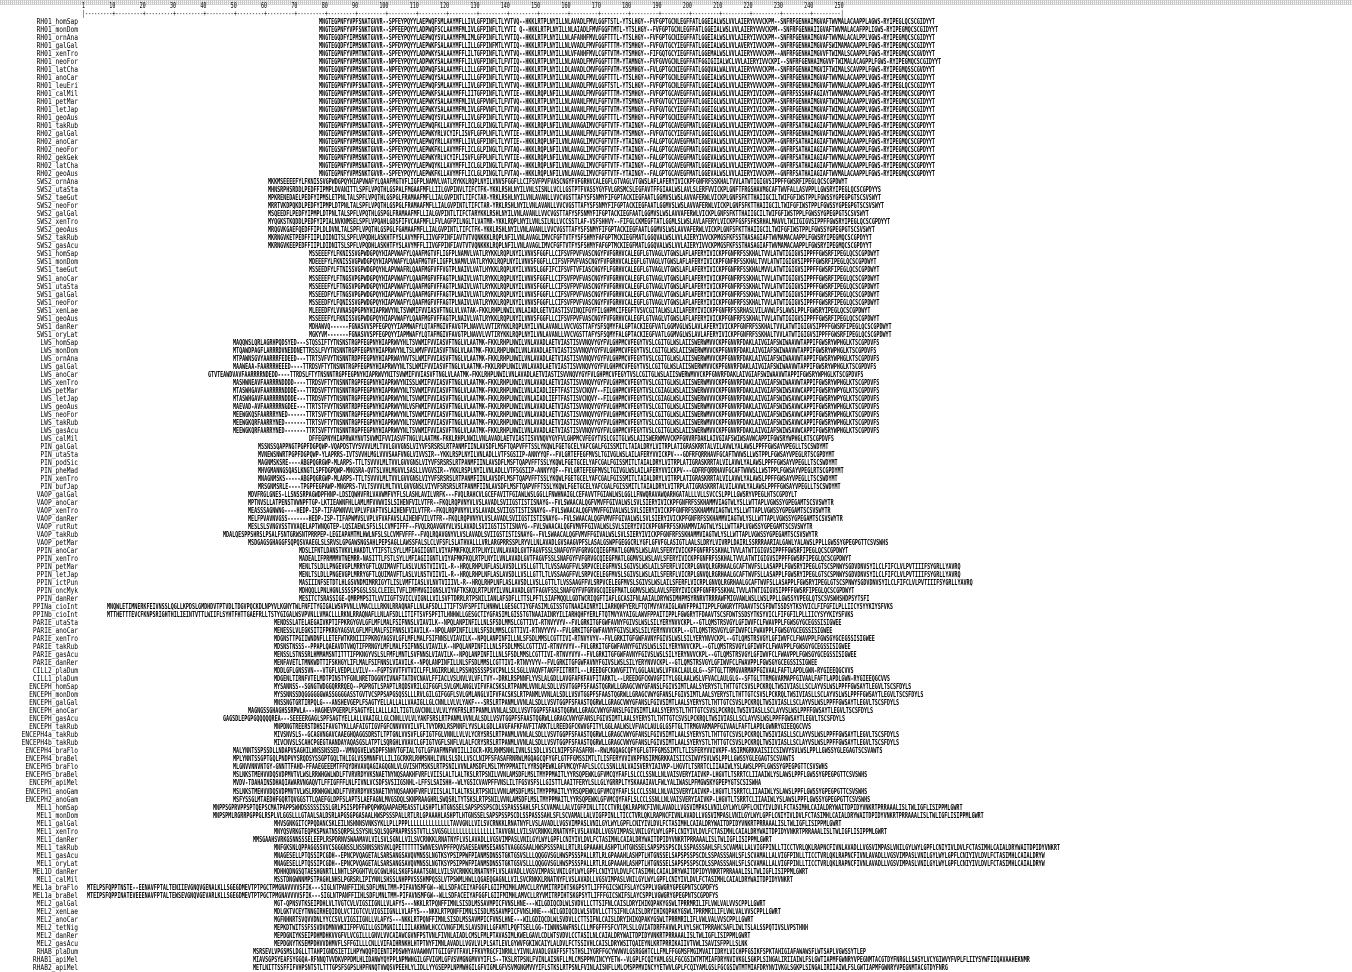  What do you see at coordinates (57, 30) in the screenshot?
I see `sequence-name: RH01_monDom` at bounding box center [57, 30].